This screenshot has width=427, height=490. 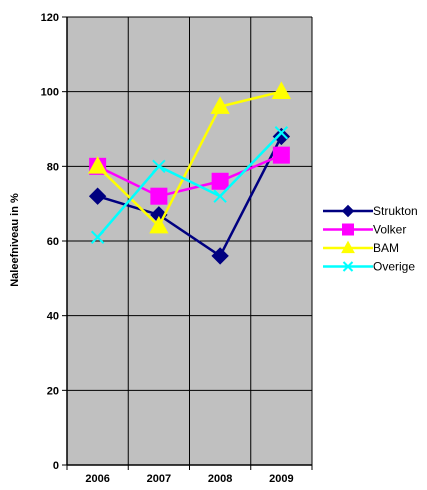 I want to click on y-tick-label: 120, so click(x=50, y=18).